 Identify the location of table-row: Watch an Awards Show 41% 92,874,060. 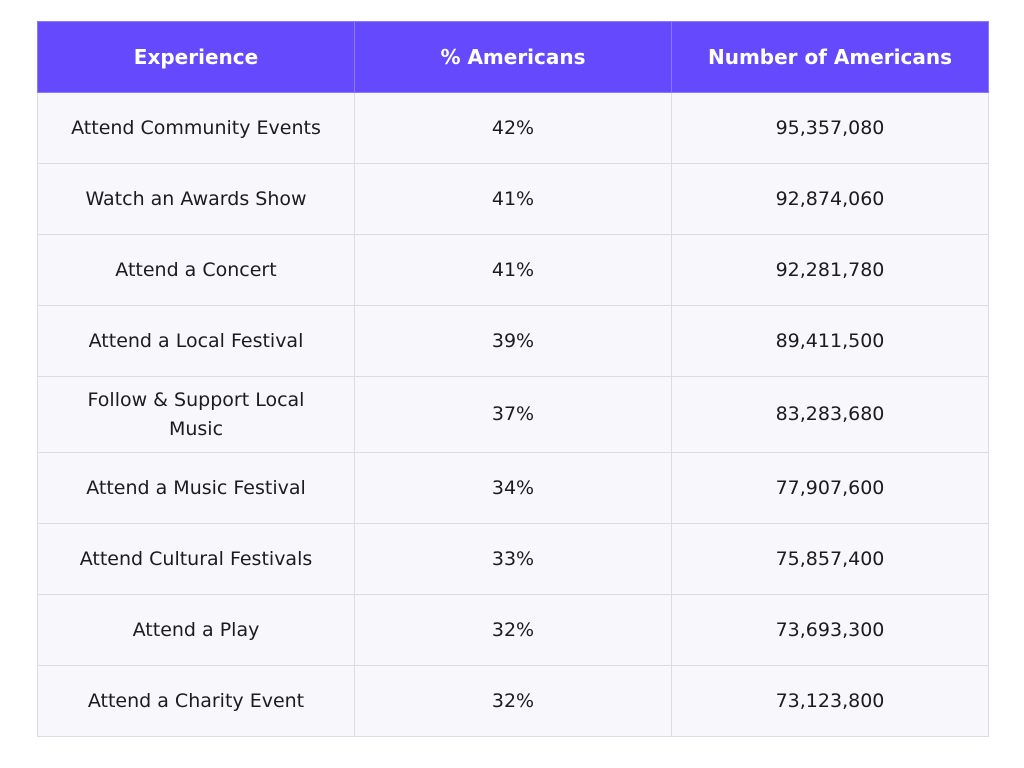
(513, 199).